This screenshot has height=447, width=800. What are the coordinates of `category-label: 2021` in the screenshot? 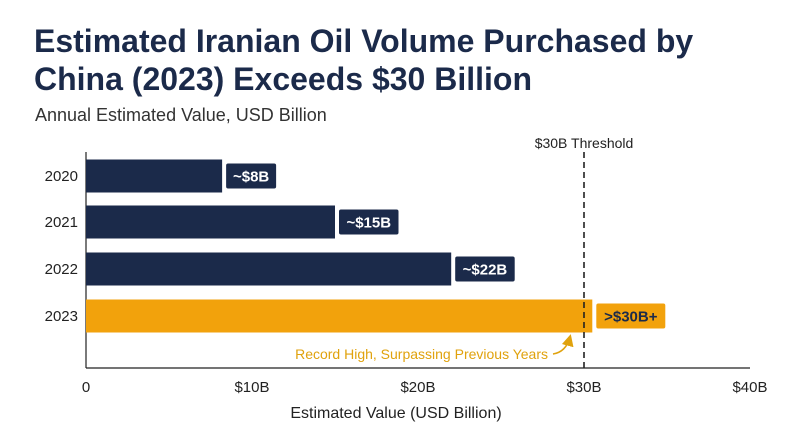 It's located at (61, 222).